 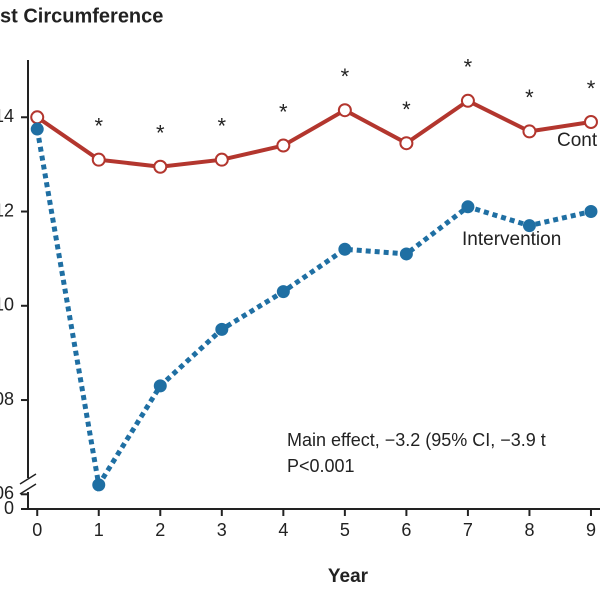 I want to click on series-line, so click(x=314, y=133).